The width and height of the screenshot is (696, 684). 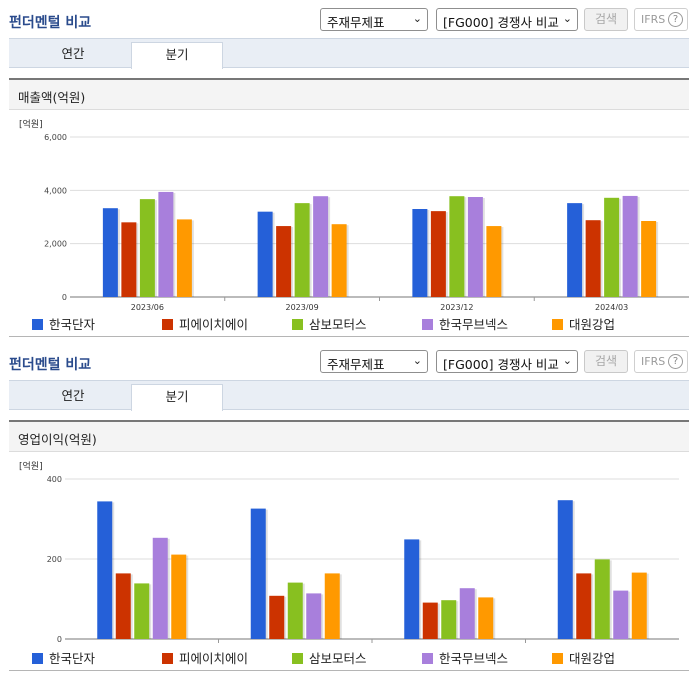 What do you see at coordinates (55, 190) in the screenshot?
I see `y-tick-label: 4,000` at bounding box center [55, 190].